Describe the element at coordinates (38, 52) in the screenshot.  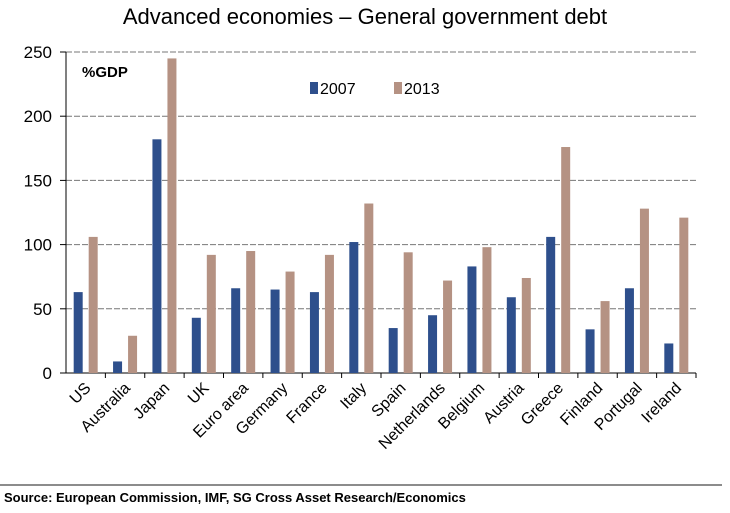
I see `y-tick-label: 250` at that location.